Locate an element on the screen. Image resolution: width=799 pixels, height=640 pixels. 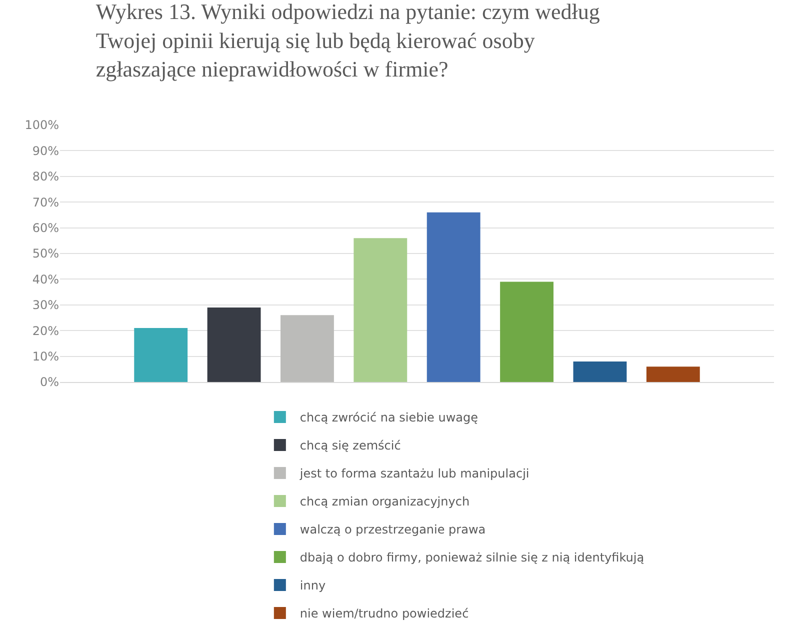
y-tick-label: 0% is located at coordinates (49, 382).